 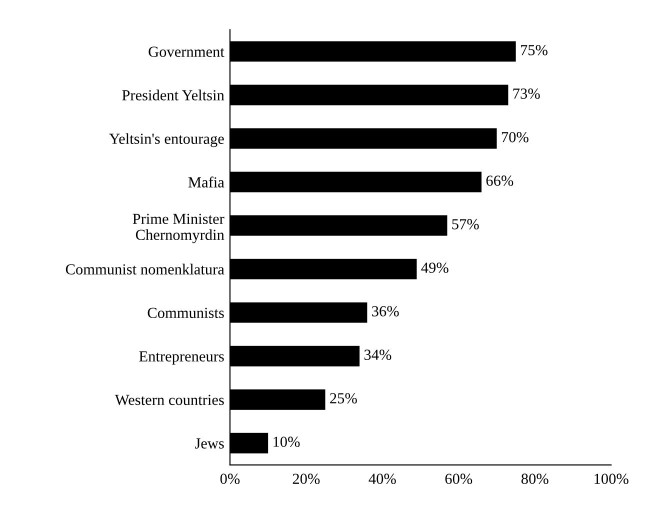 I want to click on y-tick-label: Jews, so click(x=209, y=443).